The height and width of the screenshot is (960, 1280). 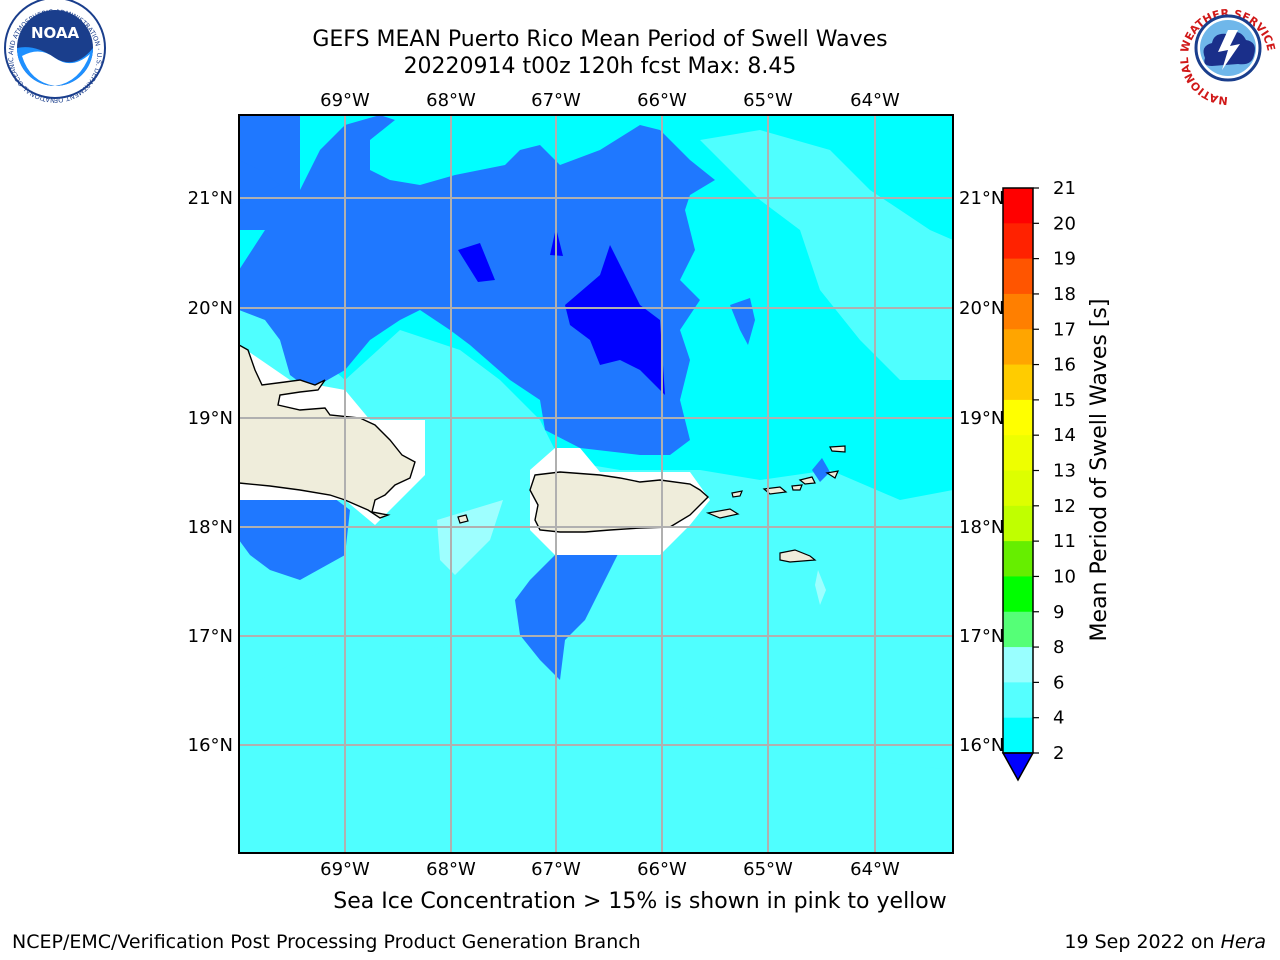 I want to click on puerto-rico-land, so click(x=619, y=502).